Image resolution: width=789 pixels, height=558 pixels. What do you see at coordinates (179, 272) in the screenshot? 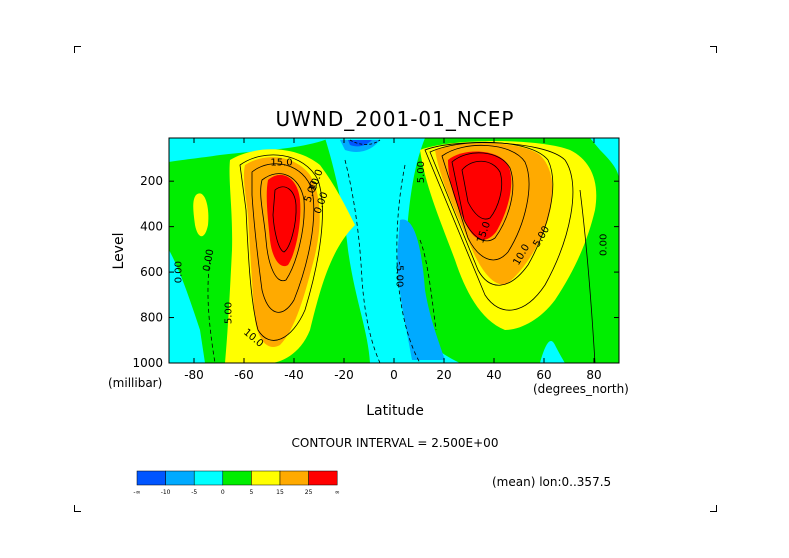
I see `contour-label-0: 0.00` at bounding box center [179, 272].